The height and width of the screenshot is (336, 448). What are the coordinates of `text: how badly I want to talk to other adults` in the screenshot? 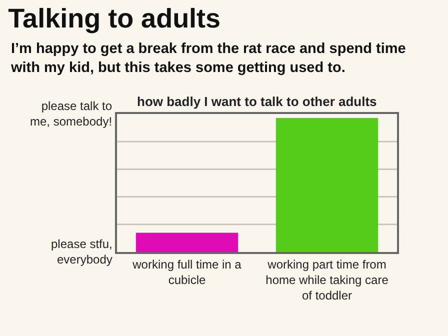 It's located at (257, 101).